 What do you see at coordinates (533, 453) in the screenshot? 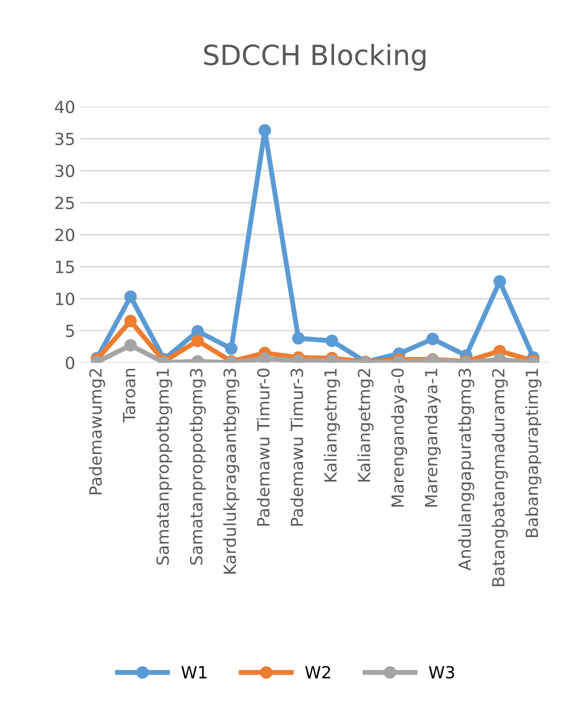
I see `x-tick-label: Babangapuraptimg1` at bounding box center [533, 453].